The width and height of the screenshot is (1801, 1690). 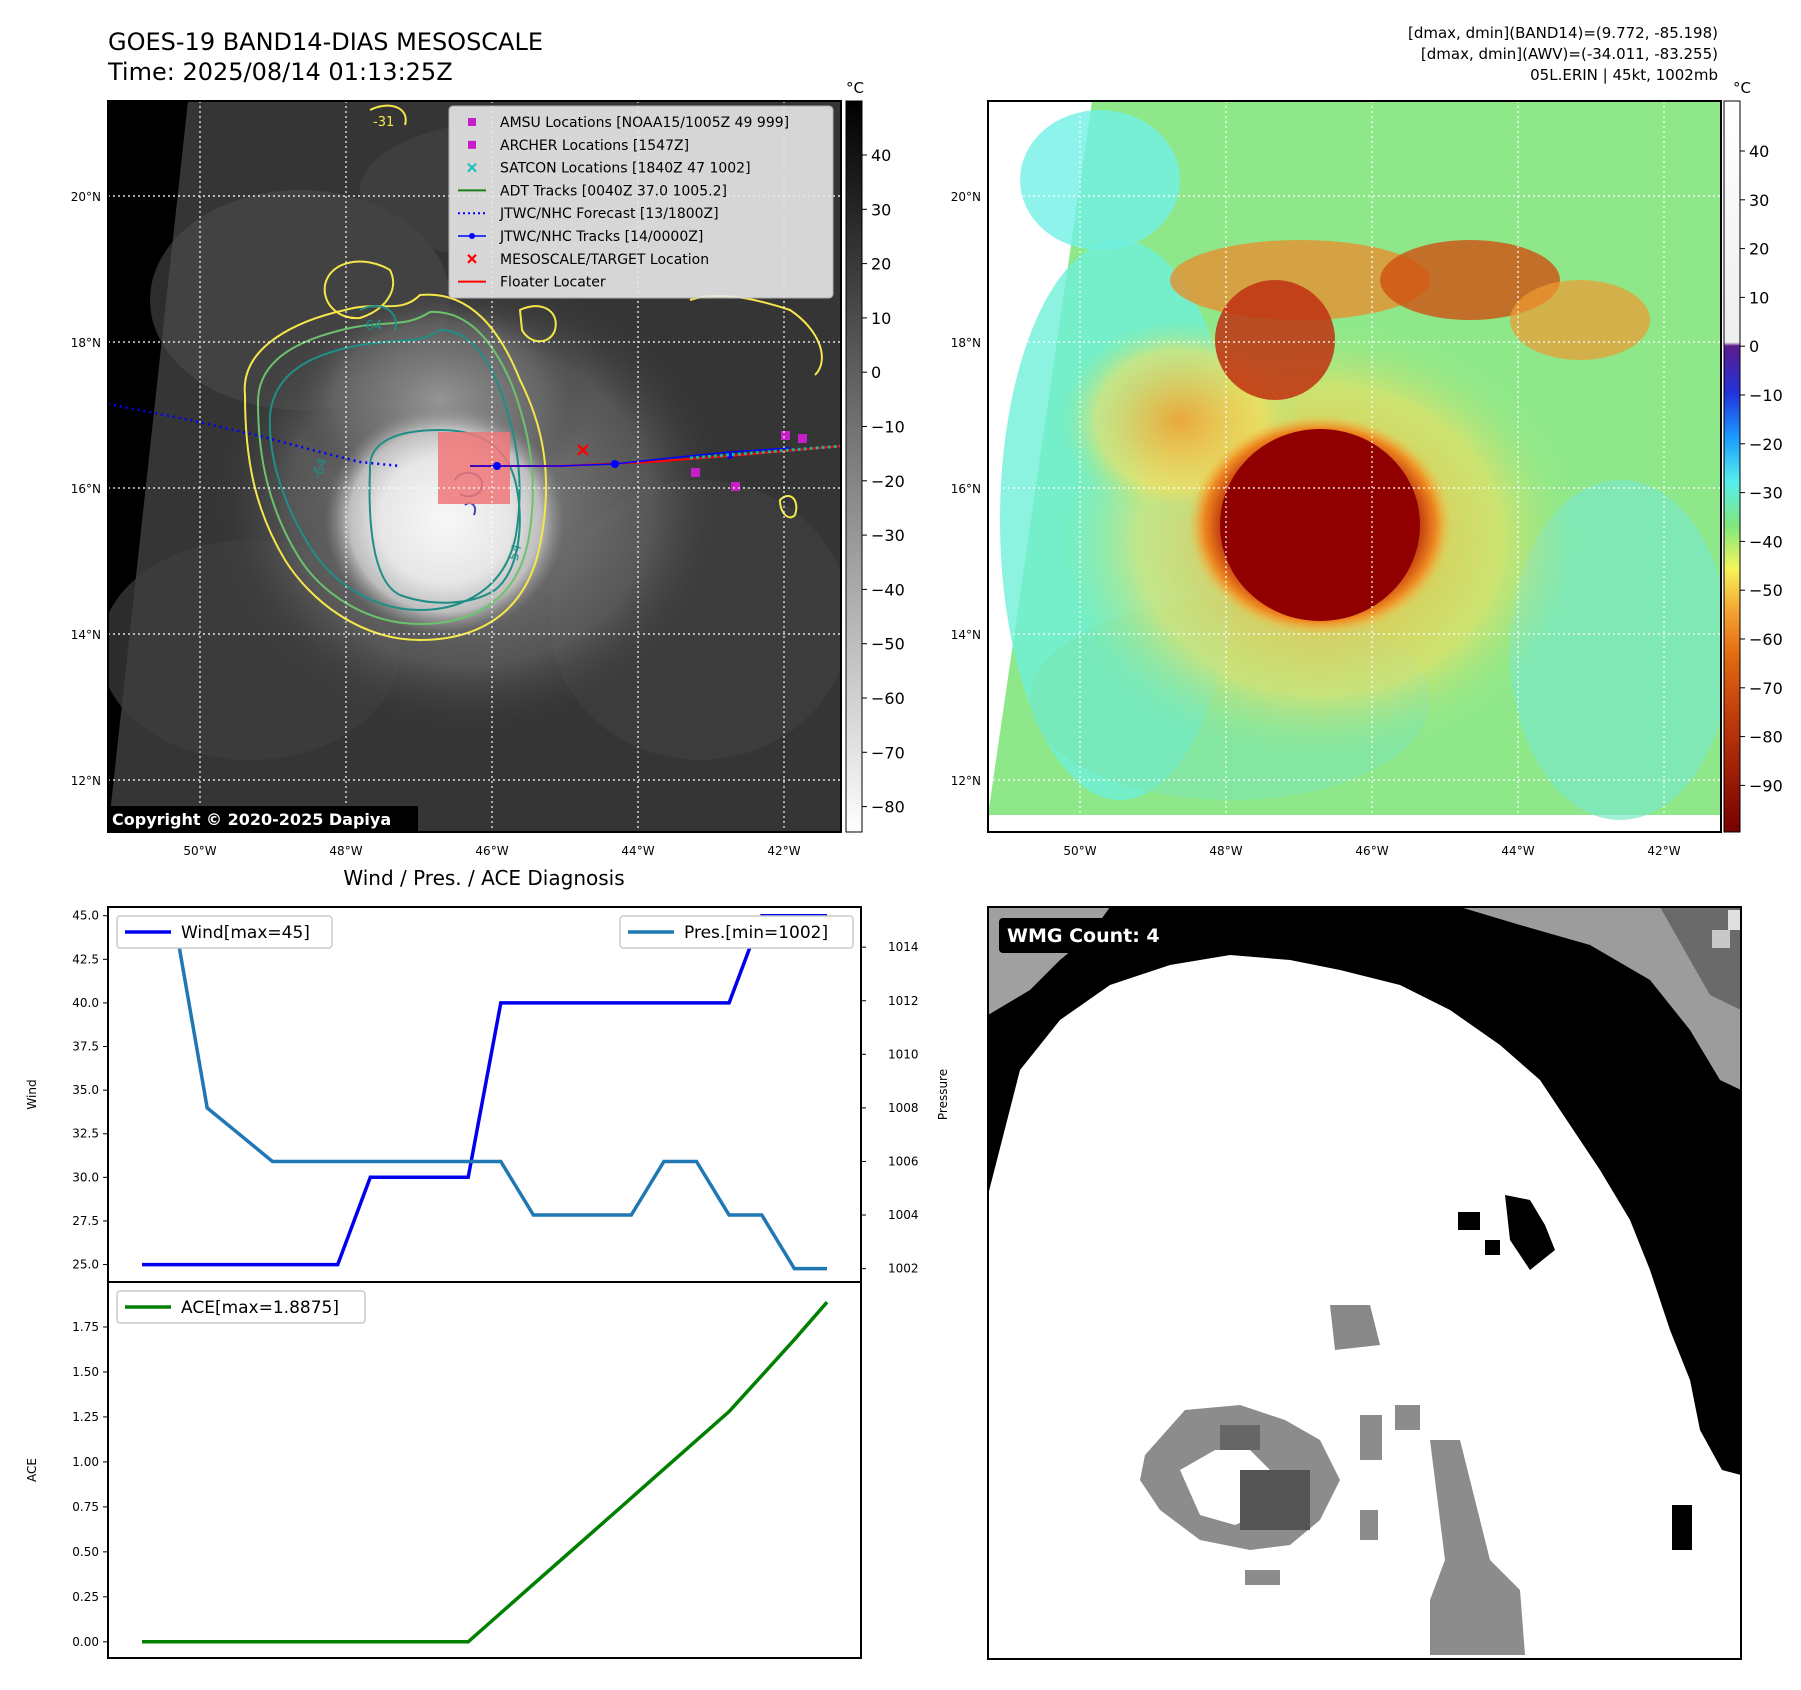 I want to click on lon-label: 46°W, so click(x=1371, y=851).